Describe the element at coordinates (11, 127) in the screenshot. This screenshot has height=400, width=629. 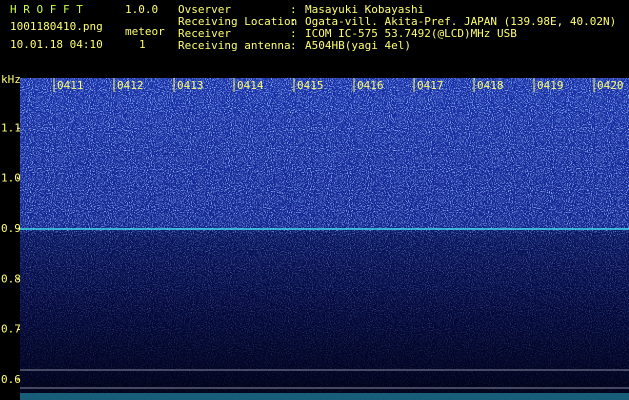
I see `y-tick-label: 1.1` at that location.